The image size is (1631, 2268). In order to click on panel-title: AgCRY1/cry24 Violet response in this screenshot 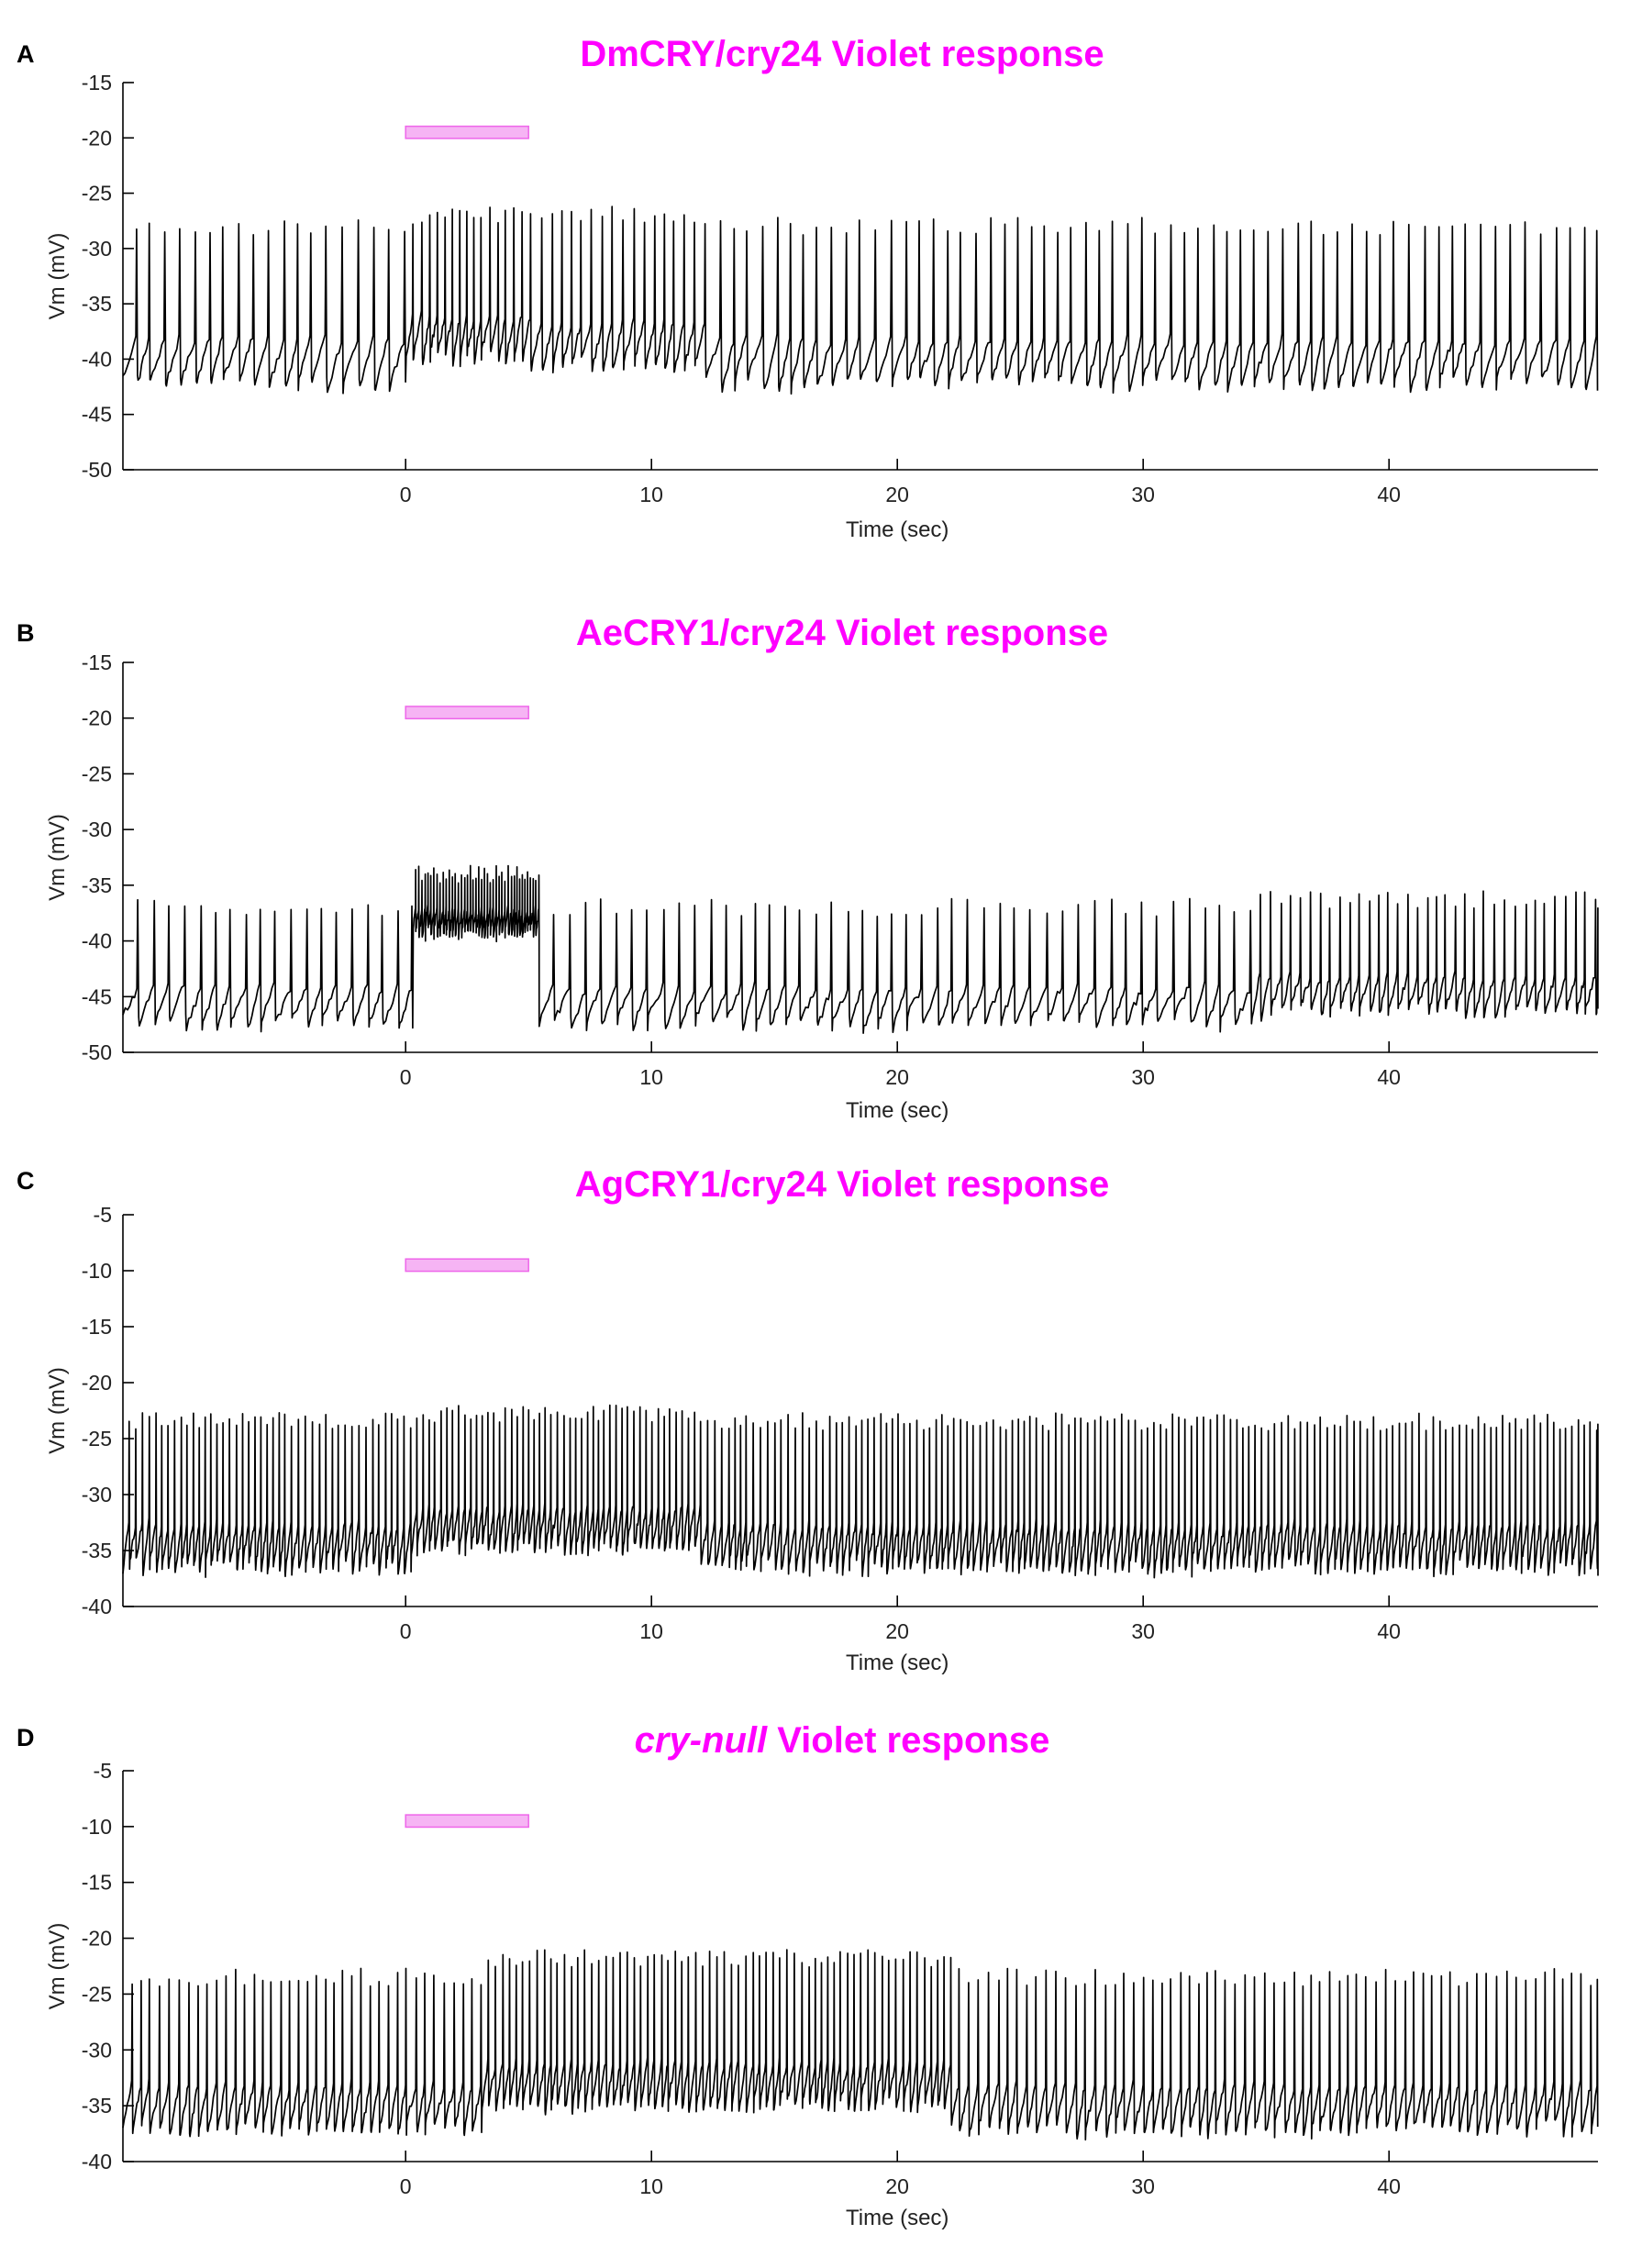, I will do `click(842, 1184)`.